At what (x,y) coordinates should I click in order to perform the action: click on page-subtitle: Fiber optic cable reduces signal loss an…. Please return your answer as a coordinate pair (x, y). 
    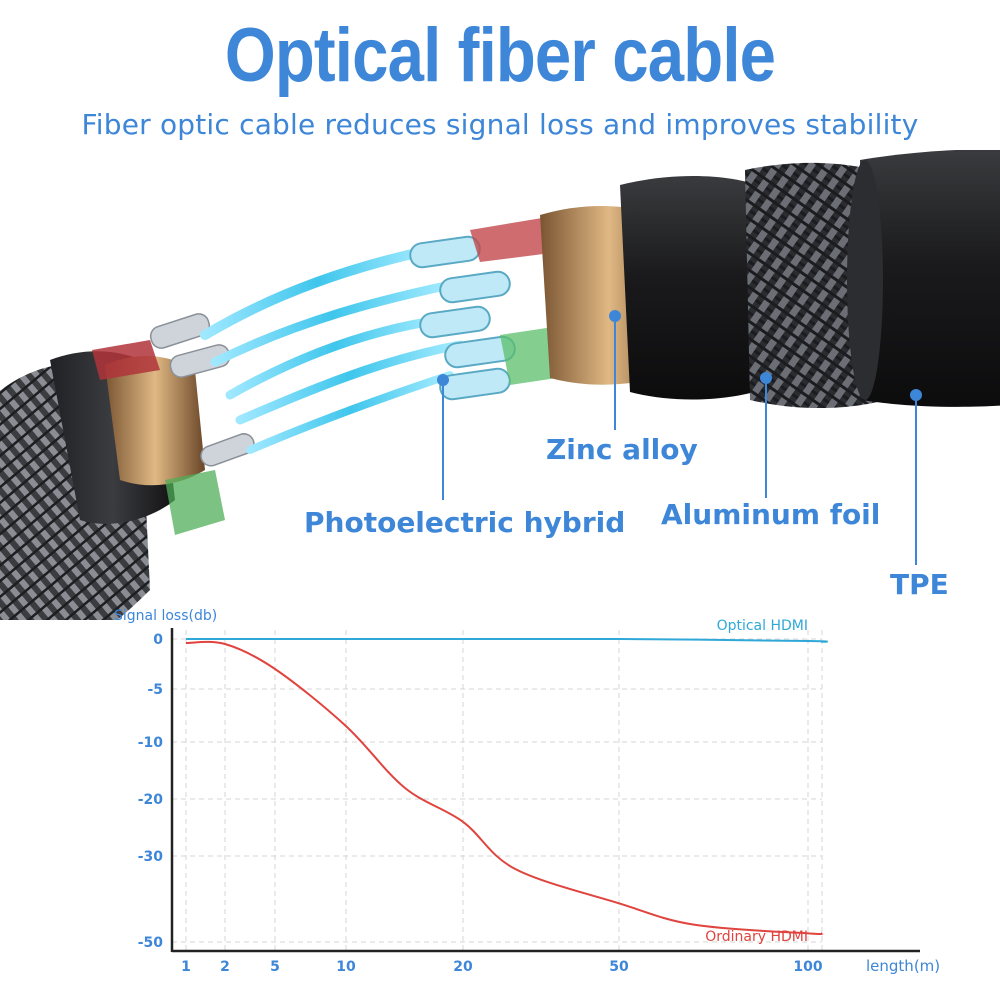
    Looking at the image, I should click on (500, 124).